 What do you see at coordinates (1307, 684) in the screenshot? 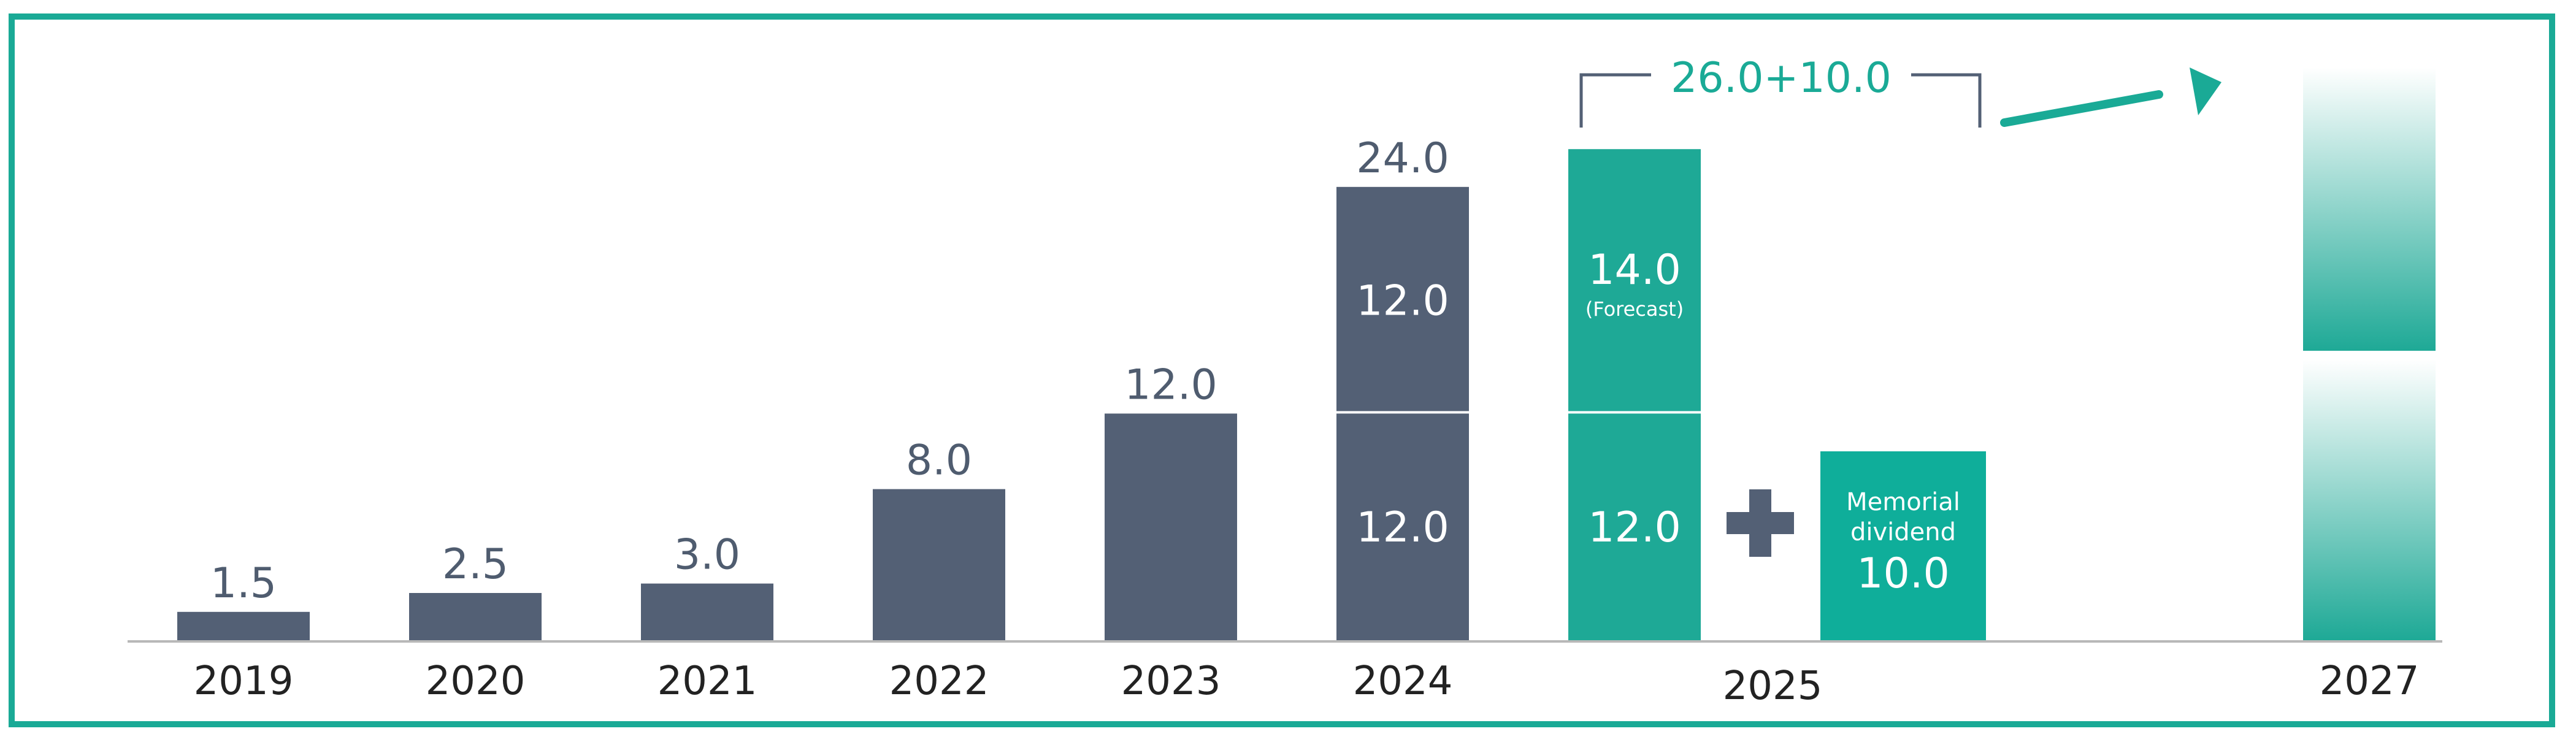
I see `x-tick-labels: 2019 2020 2021 2022 2023 2024 2025 2027` at bounding box center [1307, 684].